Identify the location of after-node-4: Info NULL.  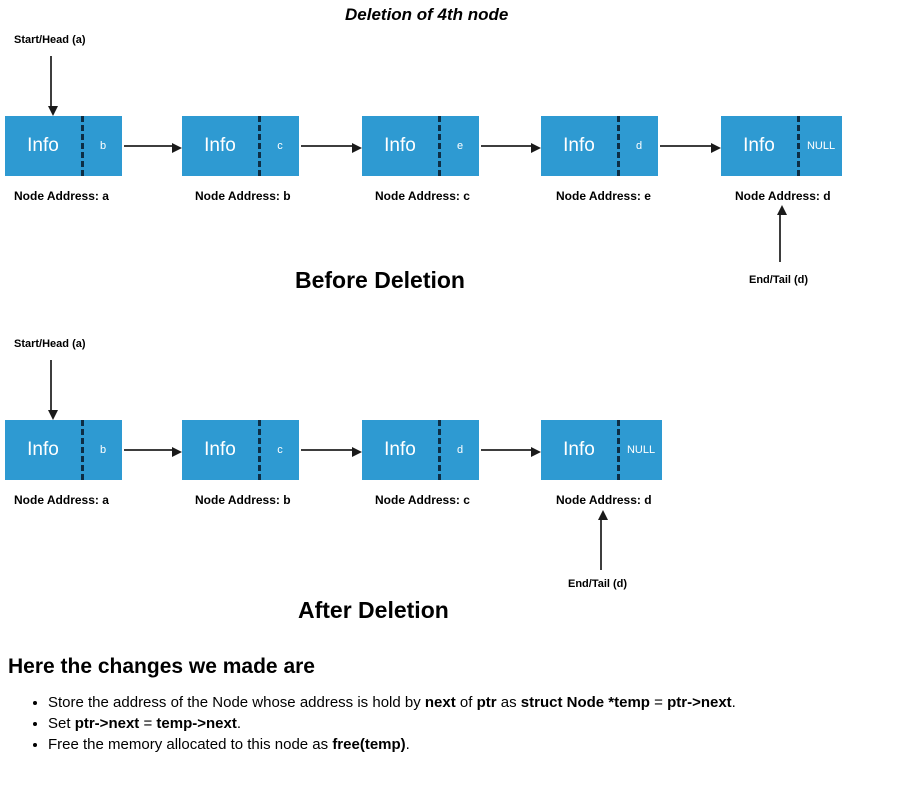
(601, 450).